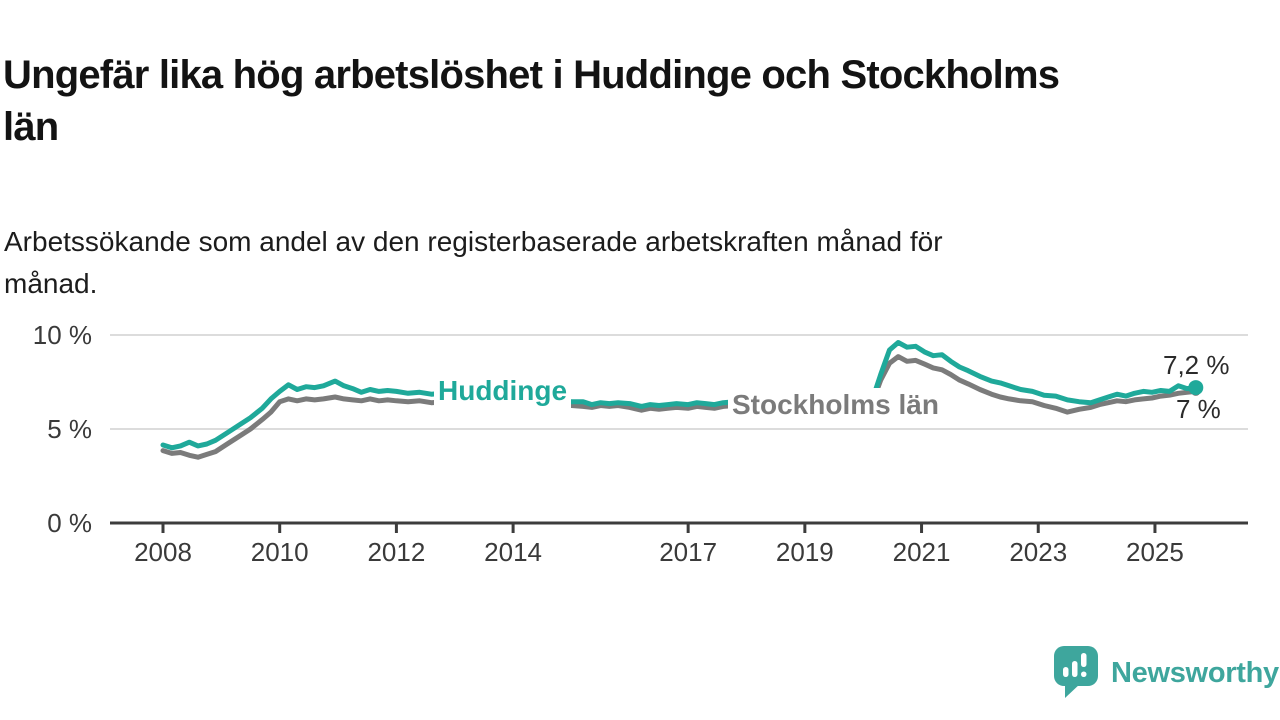 The height and width of the screenshot is (720, 1280). Describe the element at coordinates (1195, 673) in the screenshot. I see `newsworthy-brand-text: Newsworthy` at that location.